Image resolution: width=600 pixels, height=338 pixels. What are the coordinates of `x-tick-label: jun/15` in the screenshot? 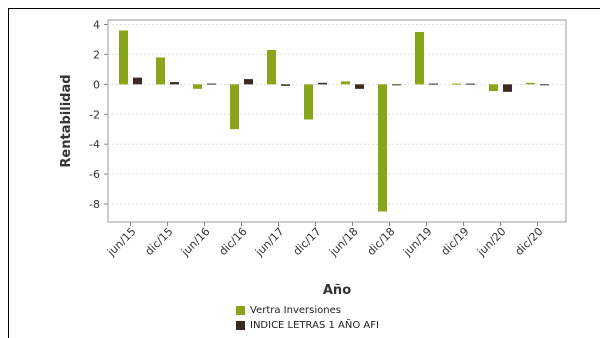 It's located at (121, 242).